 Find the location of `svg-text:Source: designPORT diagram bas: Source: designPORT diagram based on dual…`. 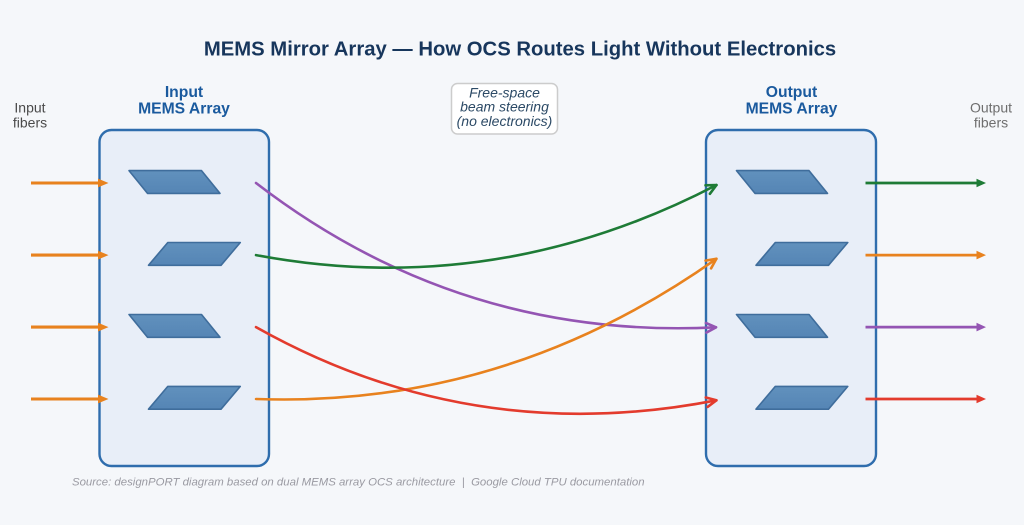

svg-text:Source: designPORT diagram bas: Source: designPORT diagram based on dual… is located at coordinates (358, 483).